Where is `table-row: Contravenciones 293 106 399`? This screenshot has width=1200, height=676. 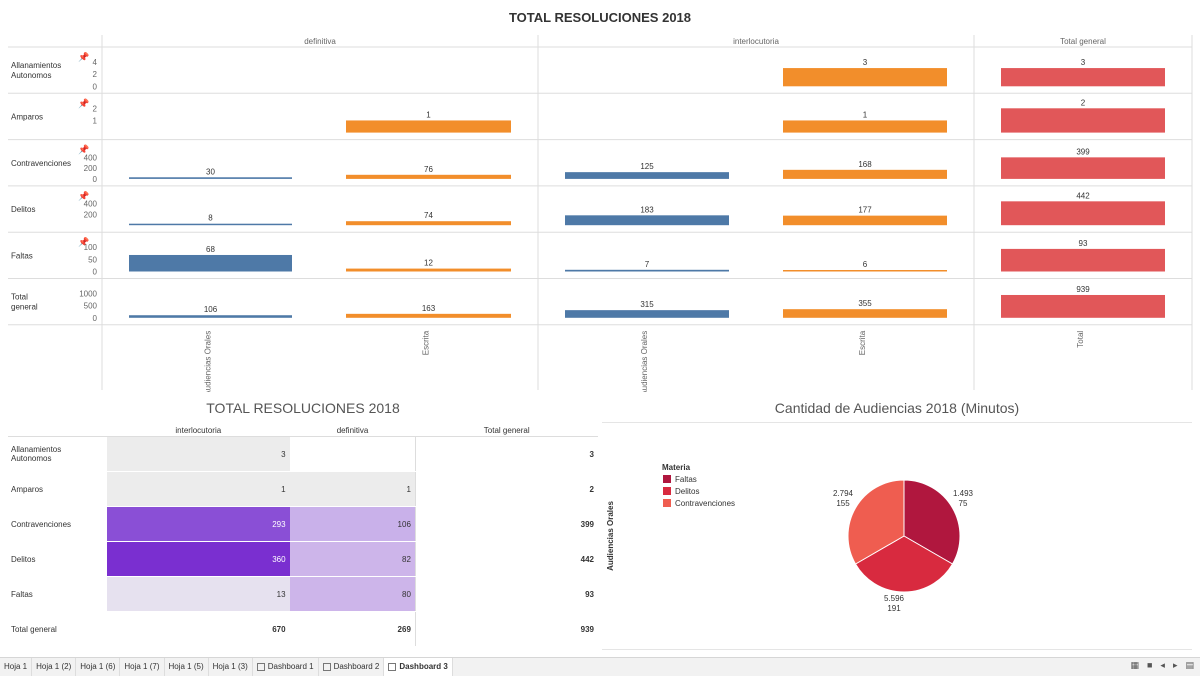 table-row: Contravenciones 293 106 399 is located at coordinates (303, 524).